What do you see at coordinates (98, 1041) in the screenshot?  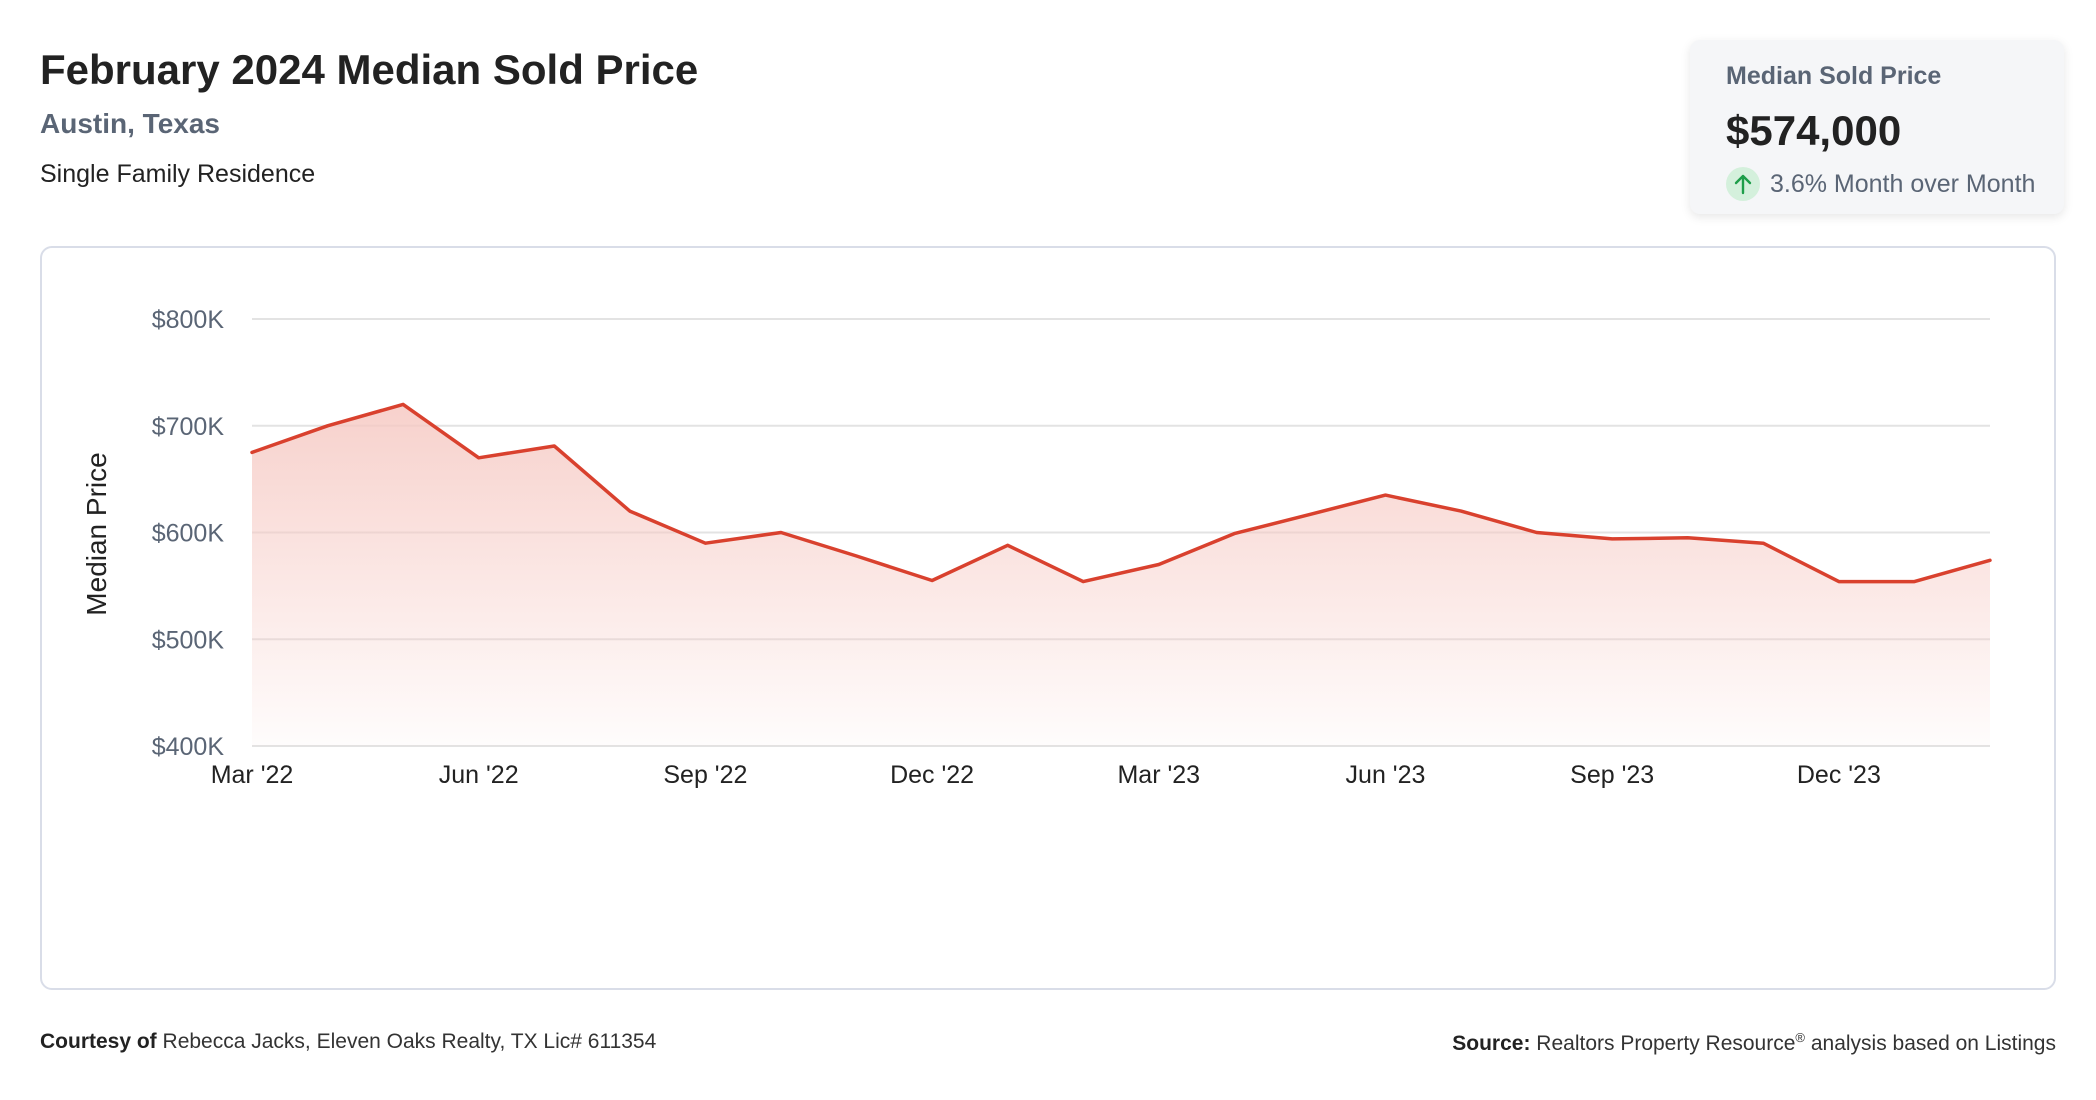 I see `courtesy-label: Courtesy of` at bounding box center [98, 1041].